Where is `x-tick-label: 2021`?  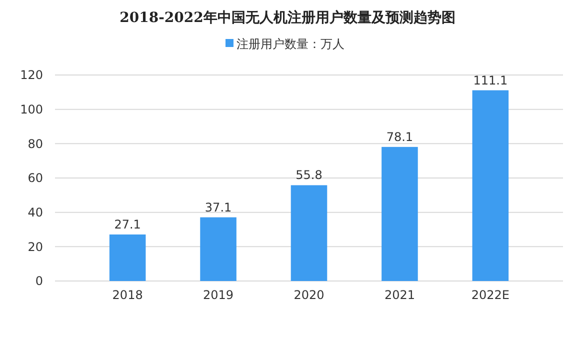
x-tick-label: 2021 is located at coordinates (399, 295).